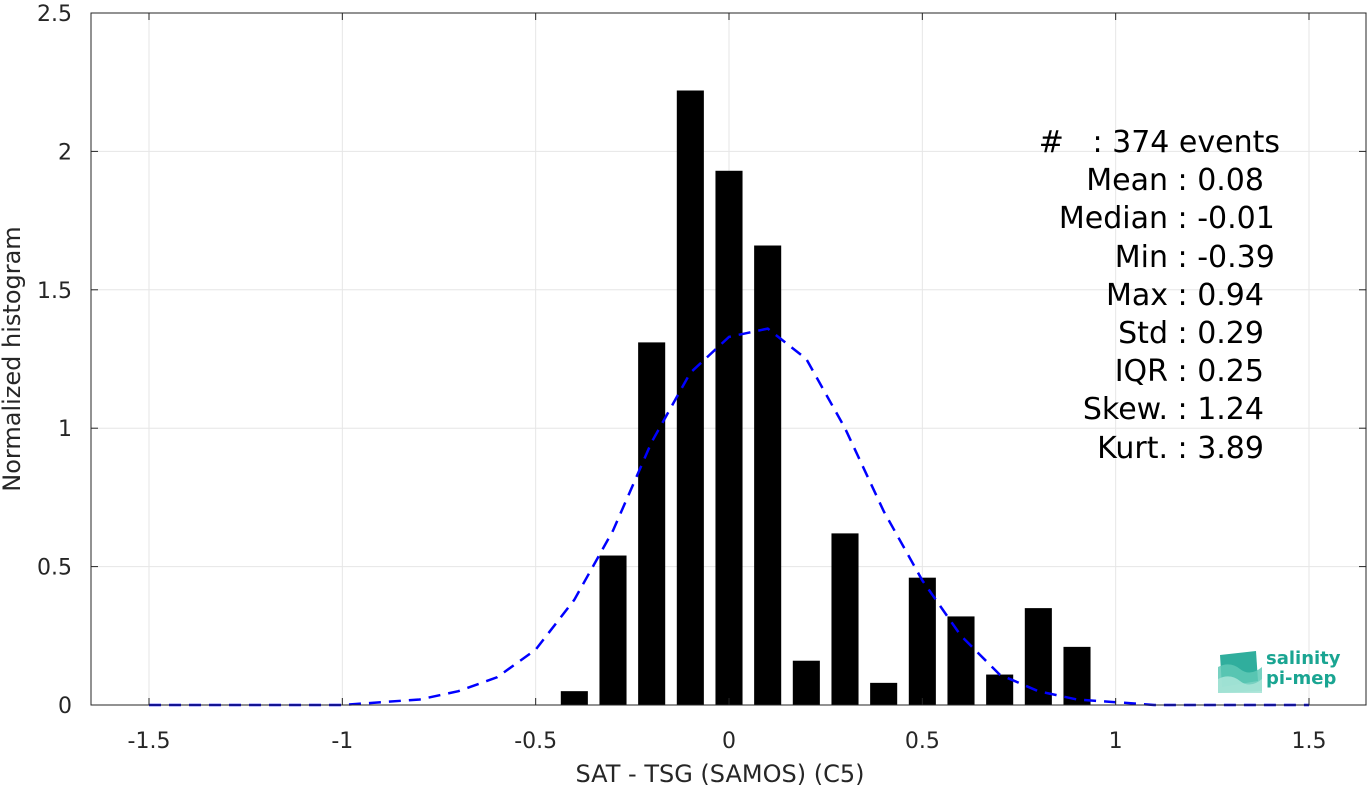 The width and height of the screenshot is (1367, 785). Describe the element at coordinates (65, 706) in the screenshot. I see `y-tick-label: 0` at that location.